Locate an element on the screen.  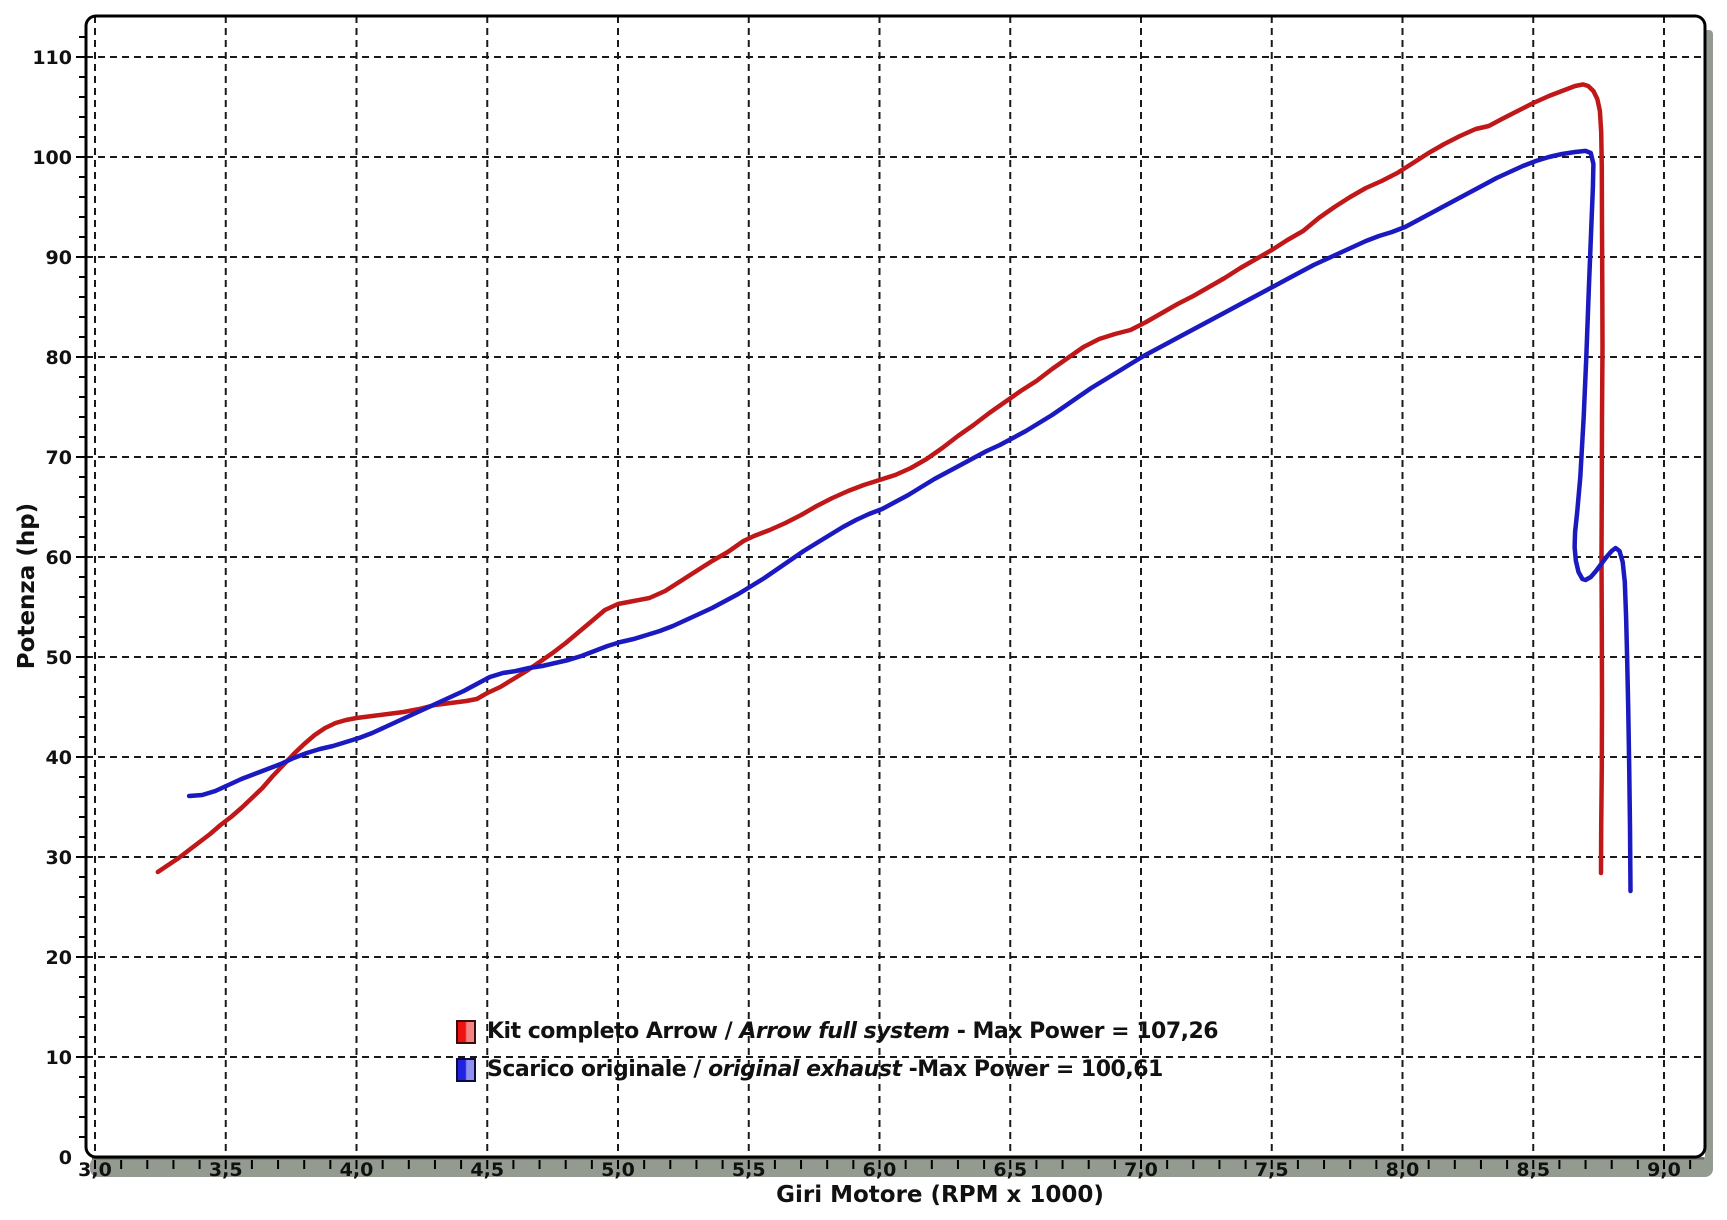
x-axis-ticks is located at coordinates (893, 1164).